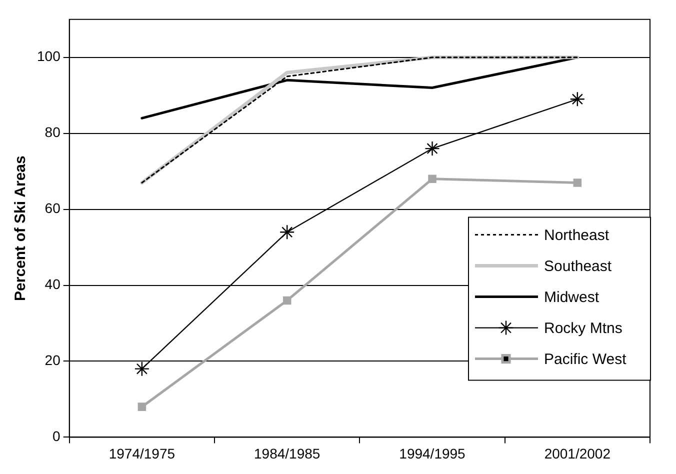 The width and height of the screenshot is (676, 474). I want to click on legend-label: Midwest, so click(572, 297).